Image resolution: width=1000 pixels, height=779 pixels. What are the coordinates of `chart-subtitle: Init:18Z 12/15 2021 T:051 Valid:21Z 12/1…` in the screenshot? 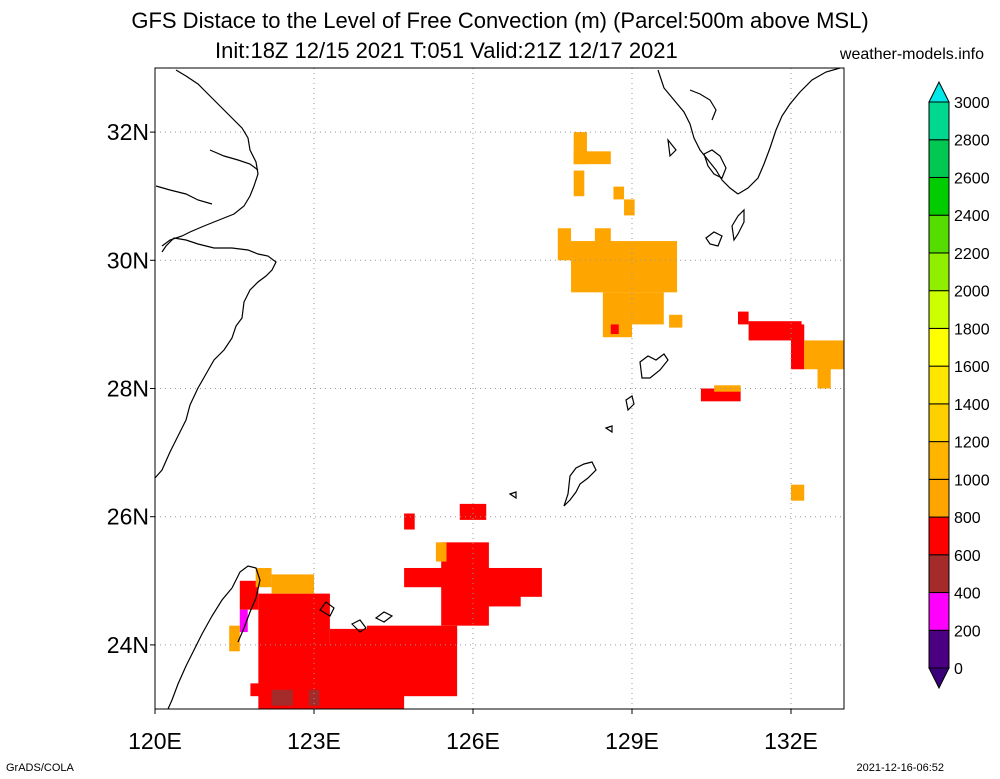 It's located at (446, 50).